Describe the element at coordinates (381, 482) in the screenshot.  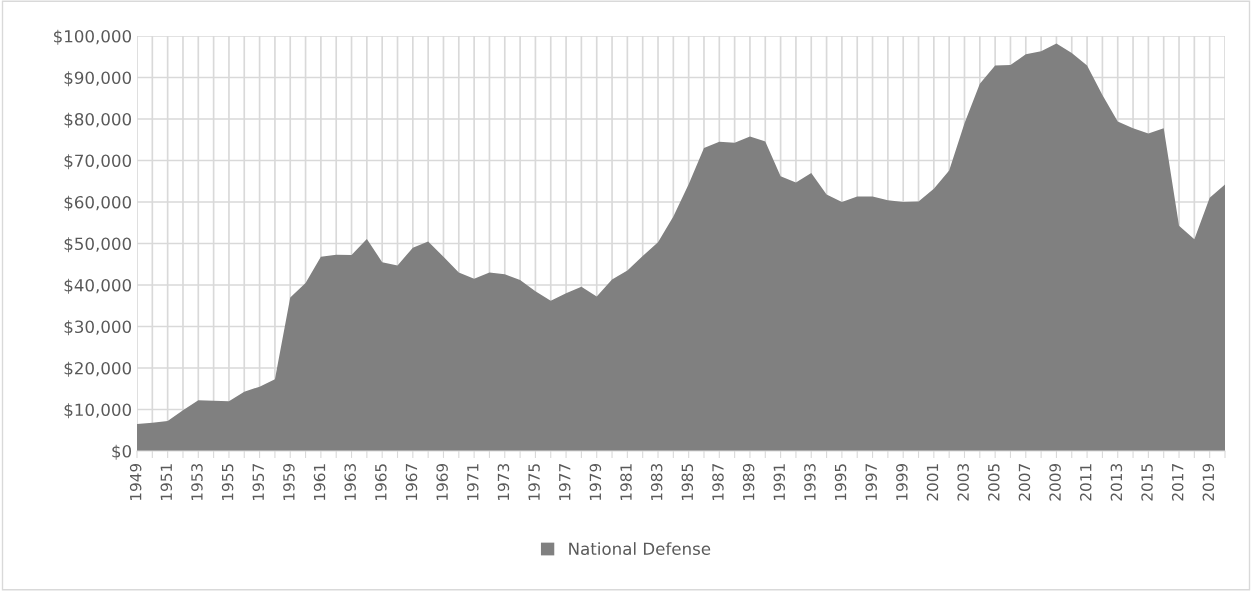
I see `x-tick-label: 1965` at that location.